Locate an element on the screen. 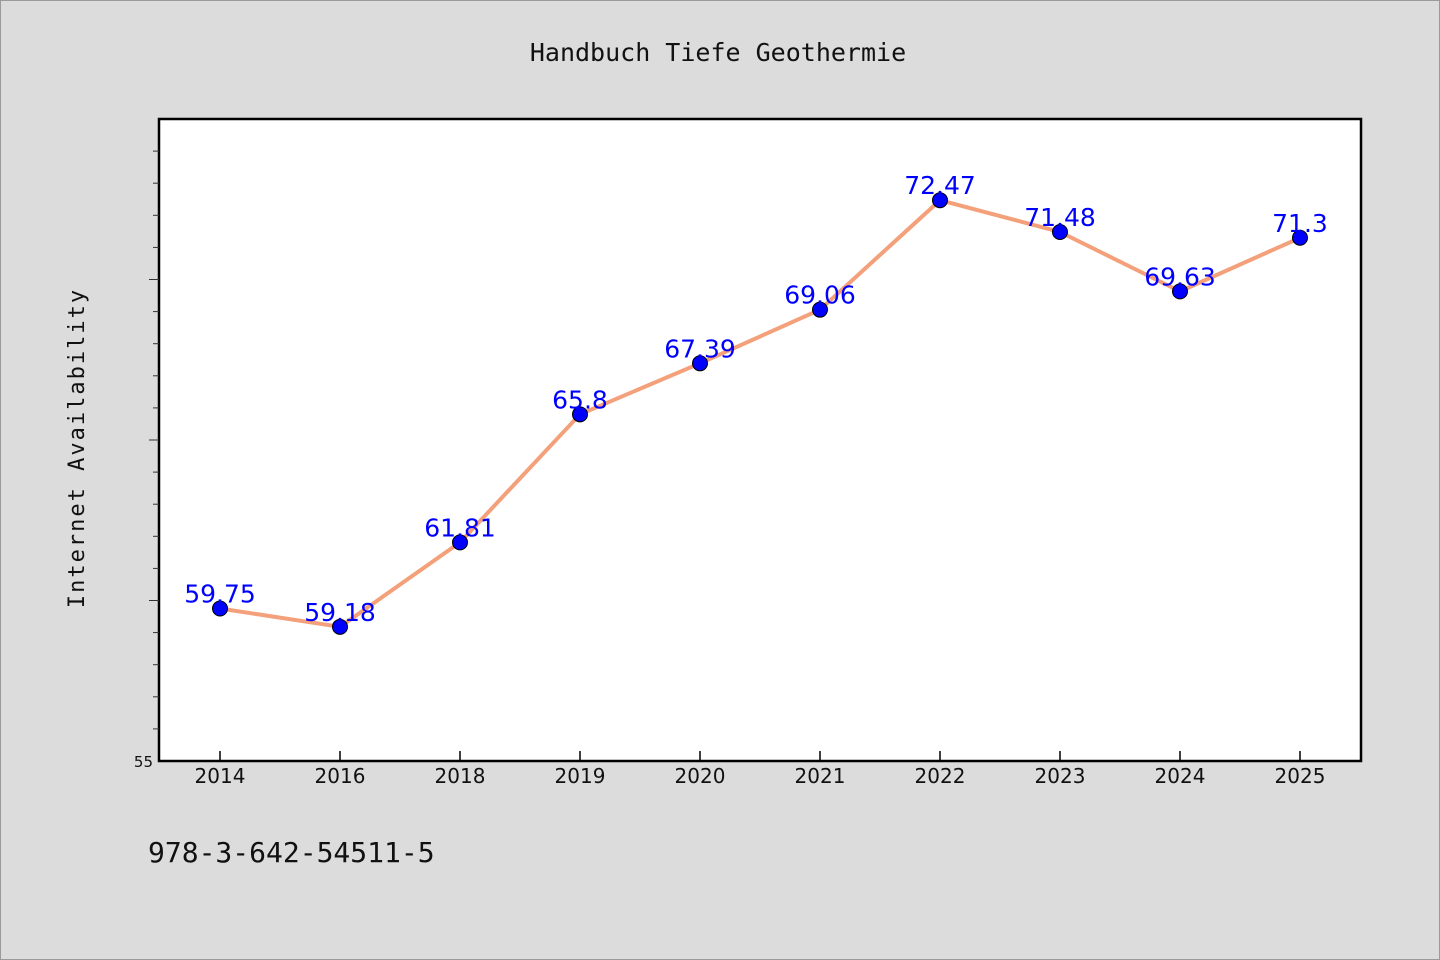 The height and width of the screenshot is (960, 1440). data-label: 71.48 is located at coordinates (1060, 217).